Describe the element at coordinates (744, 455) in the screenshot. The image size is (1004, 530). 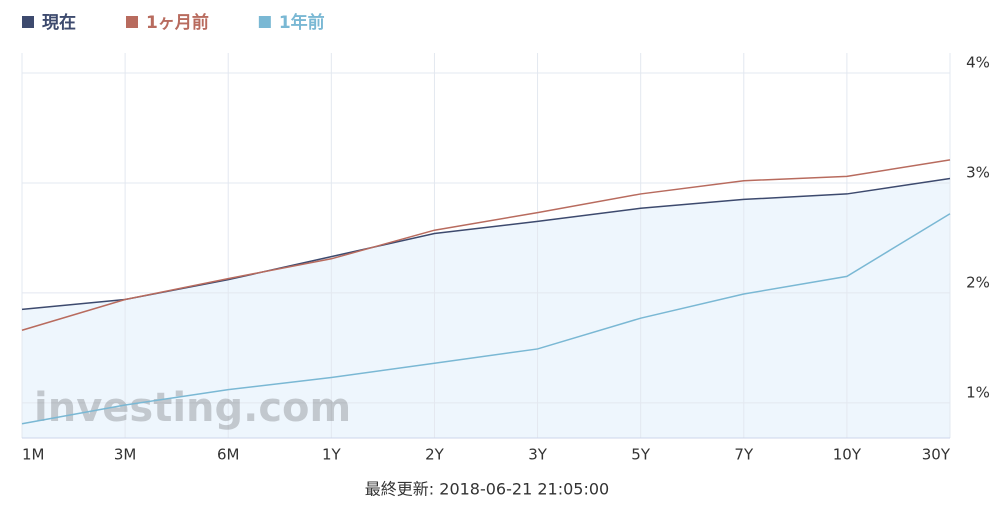
I see `x-tick-label: 7Y` at that location.